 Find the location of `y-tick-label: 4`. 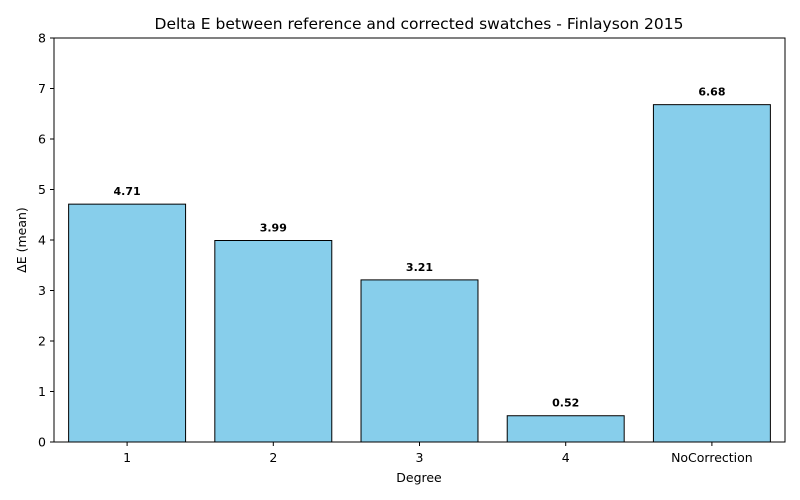

y-tick-label: 4 is located at coordinates (42, 240).